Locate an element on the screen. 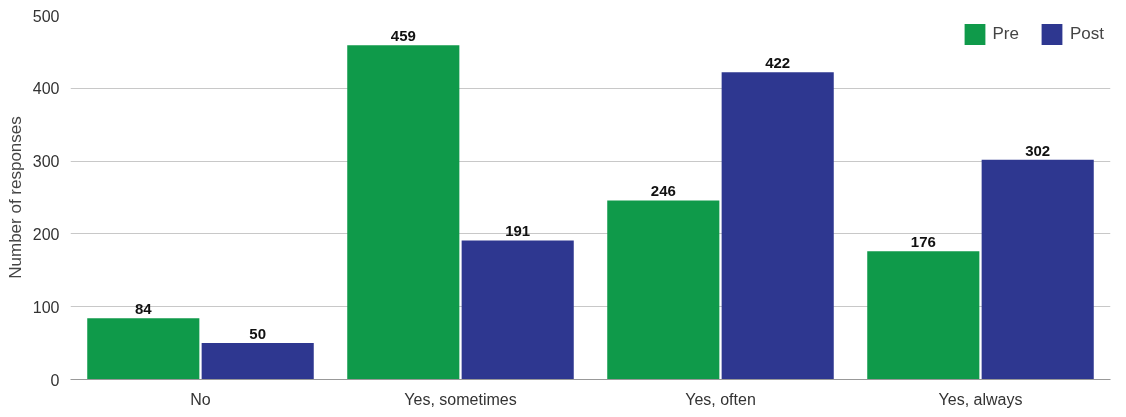 This screenshot has height=417, width=1126. x-tick-label: Yes, sometimes is located at coordinates (460, 399).